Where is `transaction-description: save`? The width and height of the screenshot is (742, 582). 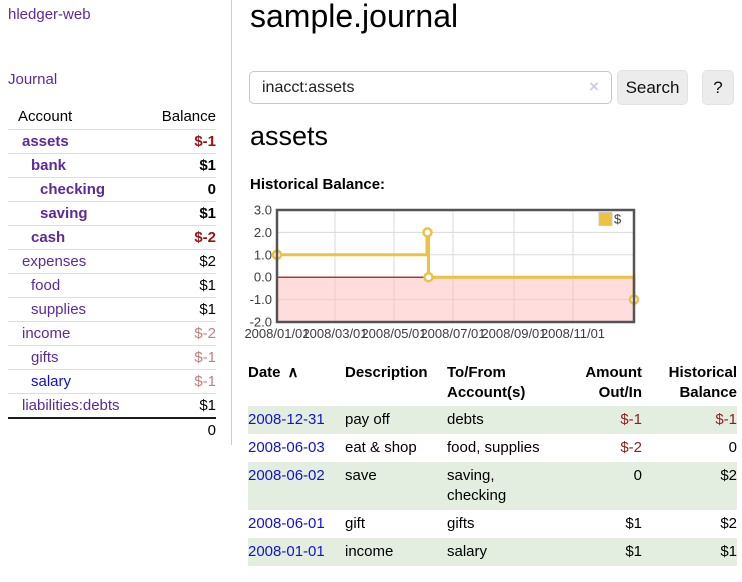 transaction-description: save is located at coordinates (361, 475).